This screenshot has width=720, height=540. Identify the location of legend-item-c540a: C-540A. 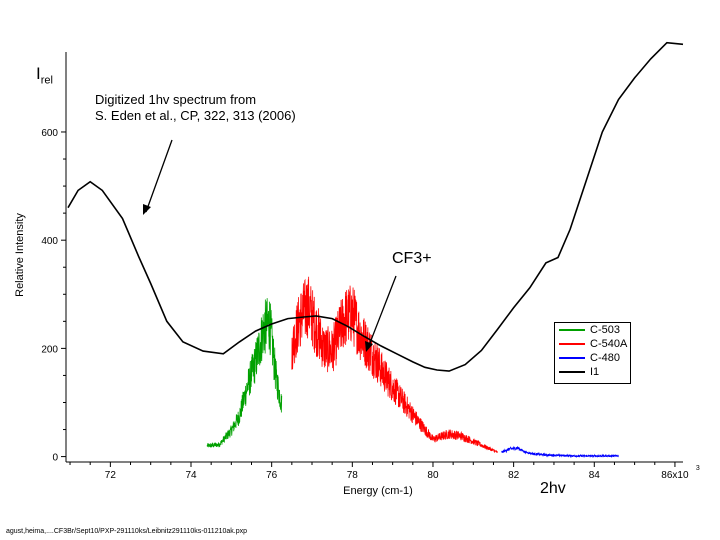
(592, 344).